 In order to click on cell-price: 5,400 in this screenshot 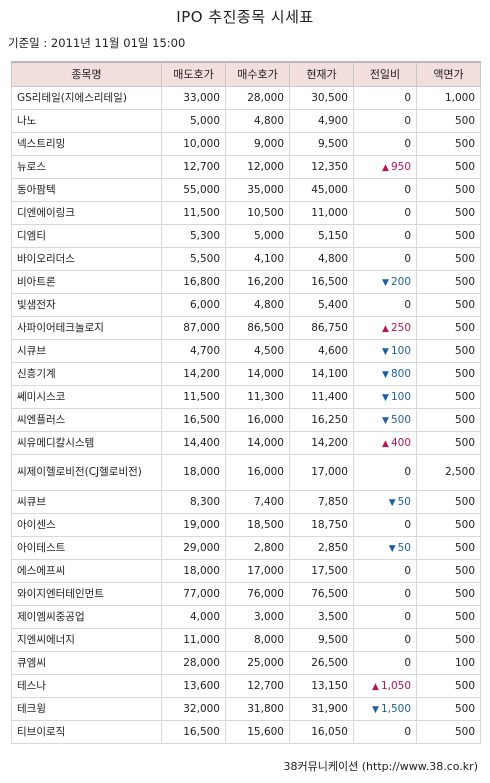, I will do `click(321, 304)`.